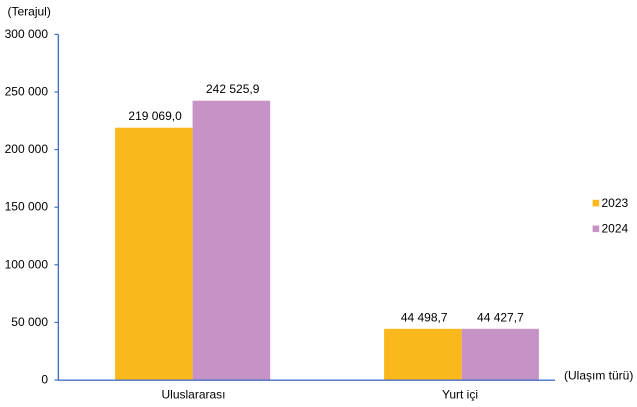  I want to click on svg-text: 100 000, so click(27, 264).